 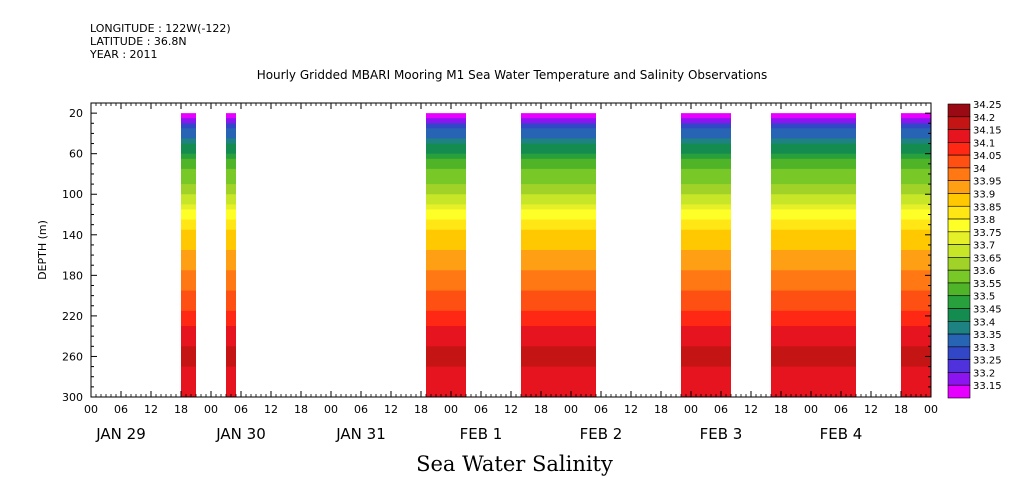 I want to click on colorbar-label: 33.35, so click(x=987, y=335).